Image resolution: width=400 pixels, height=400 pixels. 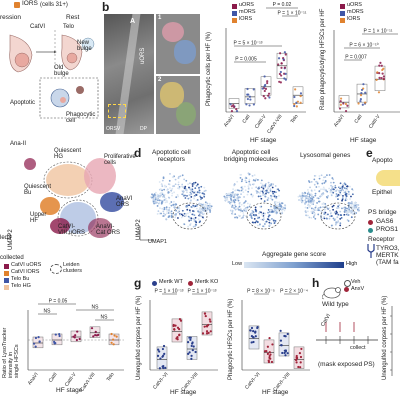 I want to click on panel-g-letter: g, so click(x=138, y=283).